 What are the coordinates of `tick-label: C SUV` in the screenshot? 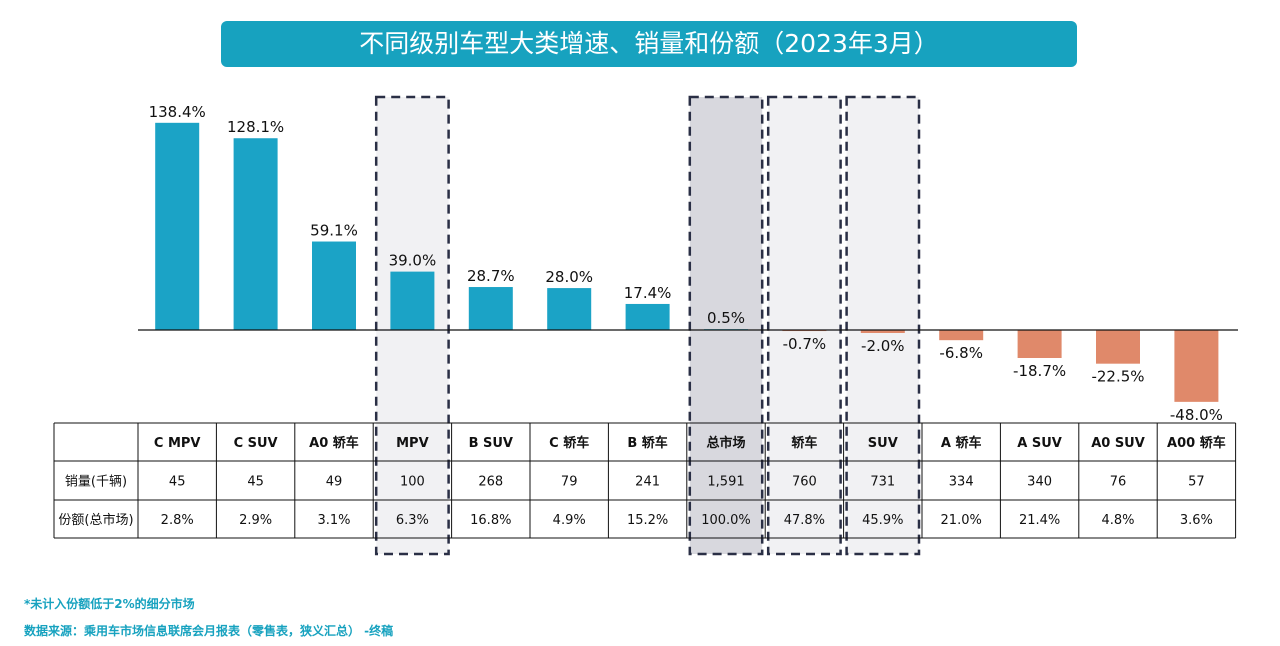 It's located at (256, 443).